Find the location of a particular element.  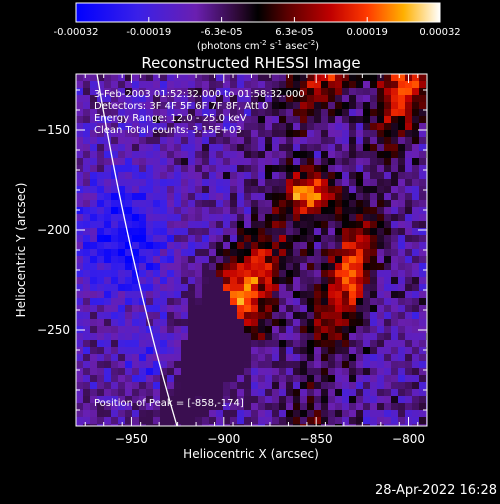

chart-title: Reconstructed RHESSI Image is located at coordinates (250, 63).